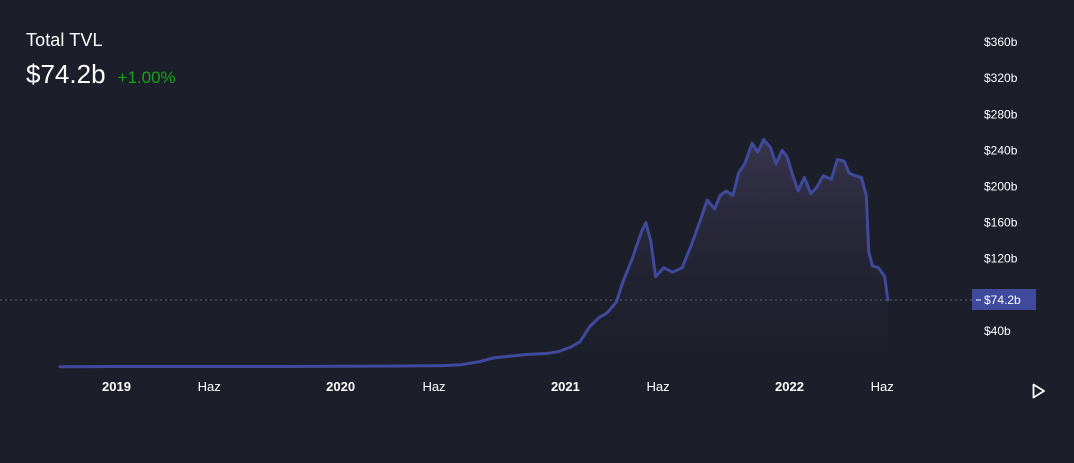 Image resolution: width=1074 pixels, height=463 pixels. I want to click on y-tick-label: $360b, so click(1001, 42).